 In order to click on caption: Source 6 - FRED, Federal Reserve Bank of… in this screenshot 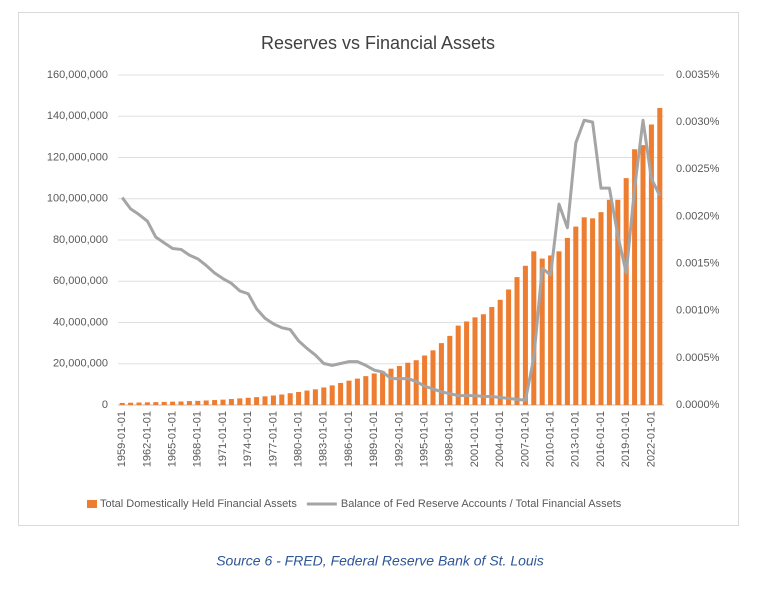, I will do `click(380, 561)`.